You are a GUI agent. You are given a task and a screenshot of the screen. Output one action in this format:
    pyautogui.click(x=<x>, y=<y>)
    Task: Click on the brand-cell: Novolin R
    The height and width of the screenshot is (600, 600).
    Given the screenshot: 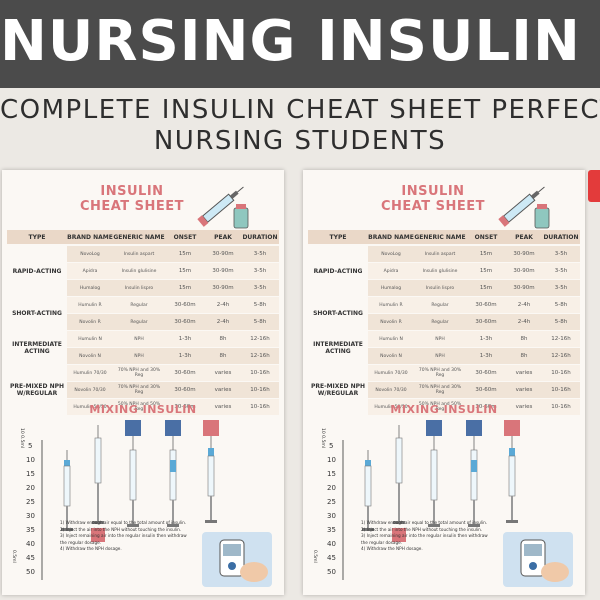 What is the action you would take?
    pyautogui.click(x=391, y=322)
    